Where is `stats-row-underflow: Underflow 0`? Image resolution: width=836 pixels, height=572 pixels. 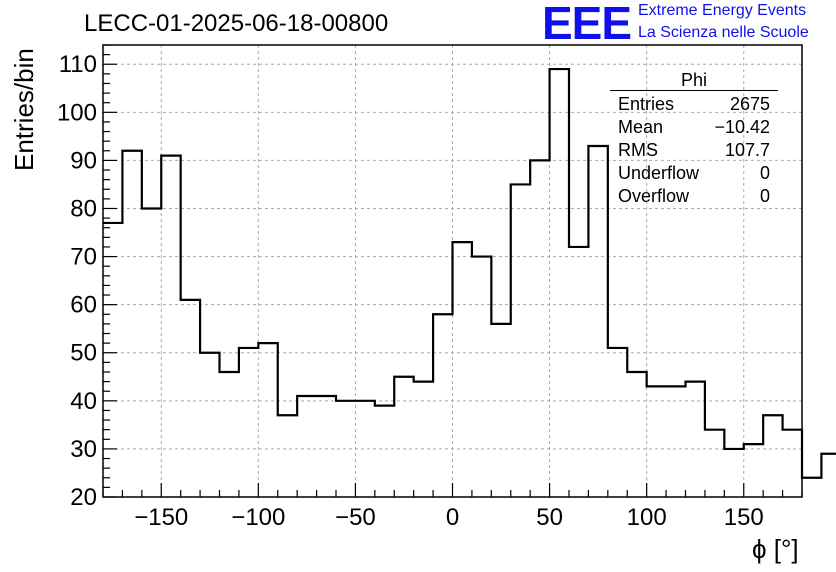
stats-row-underflow: Underflow 0 is located at coordinates (694, 173).